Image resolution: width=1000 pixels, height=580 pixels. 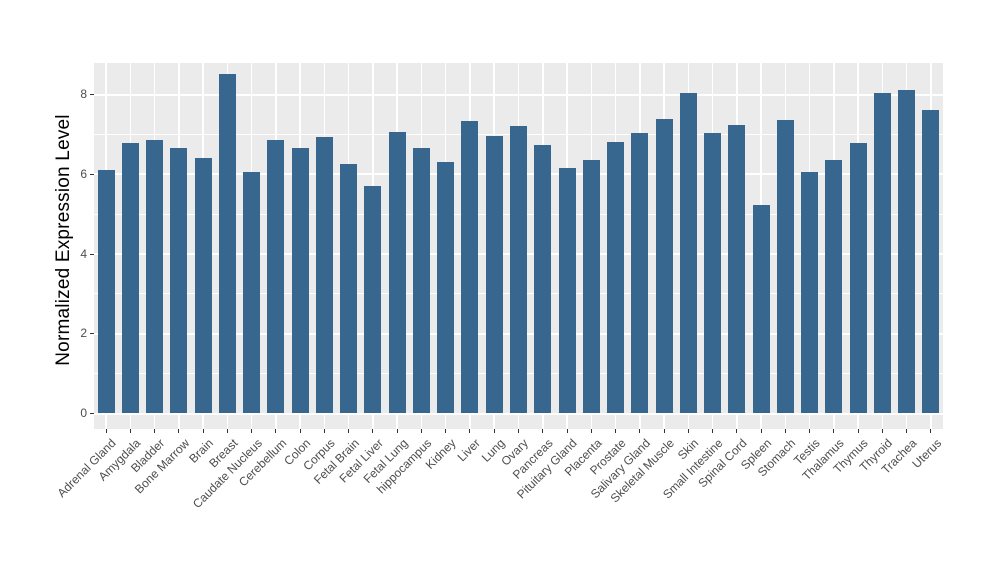 What do you see at coordinates (83, 253) in the screenshot?
I see `y-tick-label: 4` at bounding box center [83, 253].